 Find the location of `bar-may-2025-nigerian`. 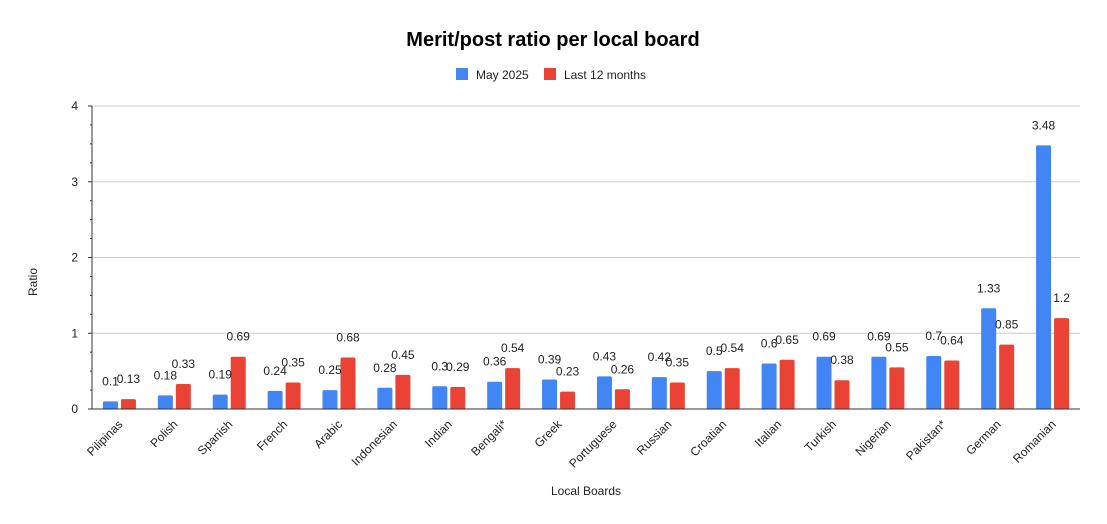

bar-may-2025-nigerian is located at coordinates (879, 382).